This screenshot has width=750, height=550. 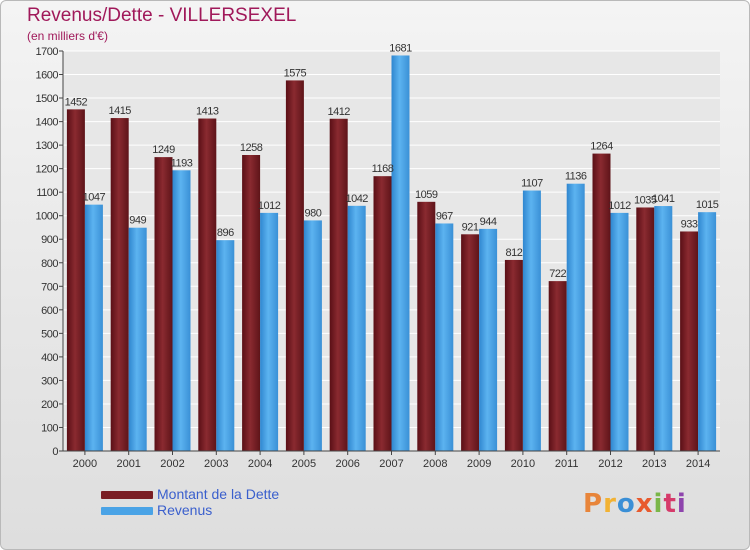 I want to click on y-tick-label: 1600, so click(x=47, y=76).